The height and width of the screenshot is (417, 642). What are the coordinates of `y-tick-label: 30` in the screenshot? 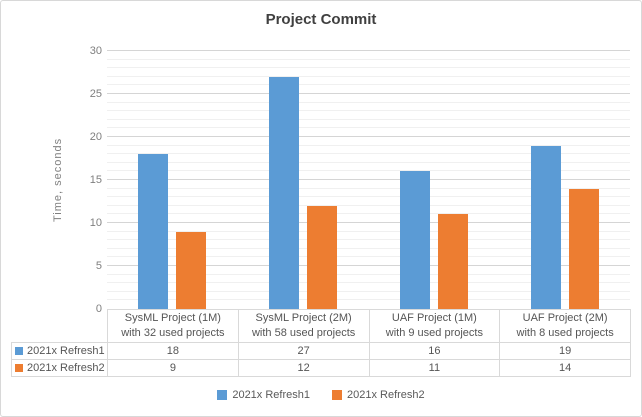 It's located at (95, 51).